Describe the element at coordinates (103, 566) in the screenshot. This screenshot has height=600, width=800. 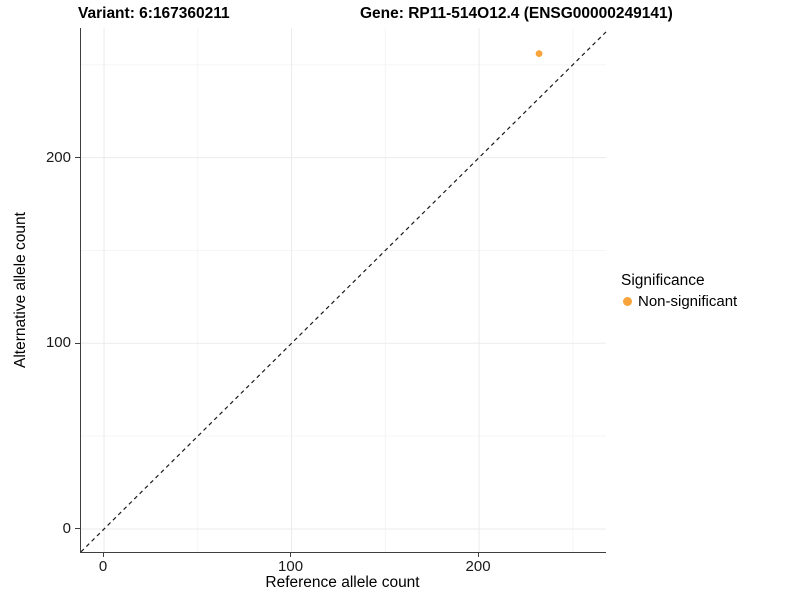
I see `x-tick-label: 0` at that location.